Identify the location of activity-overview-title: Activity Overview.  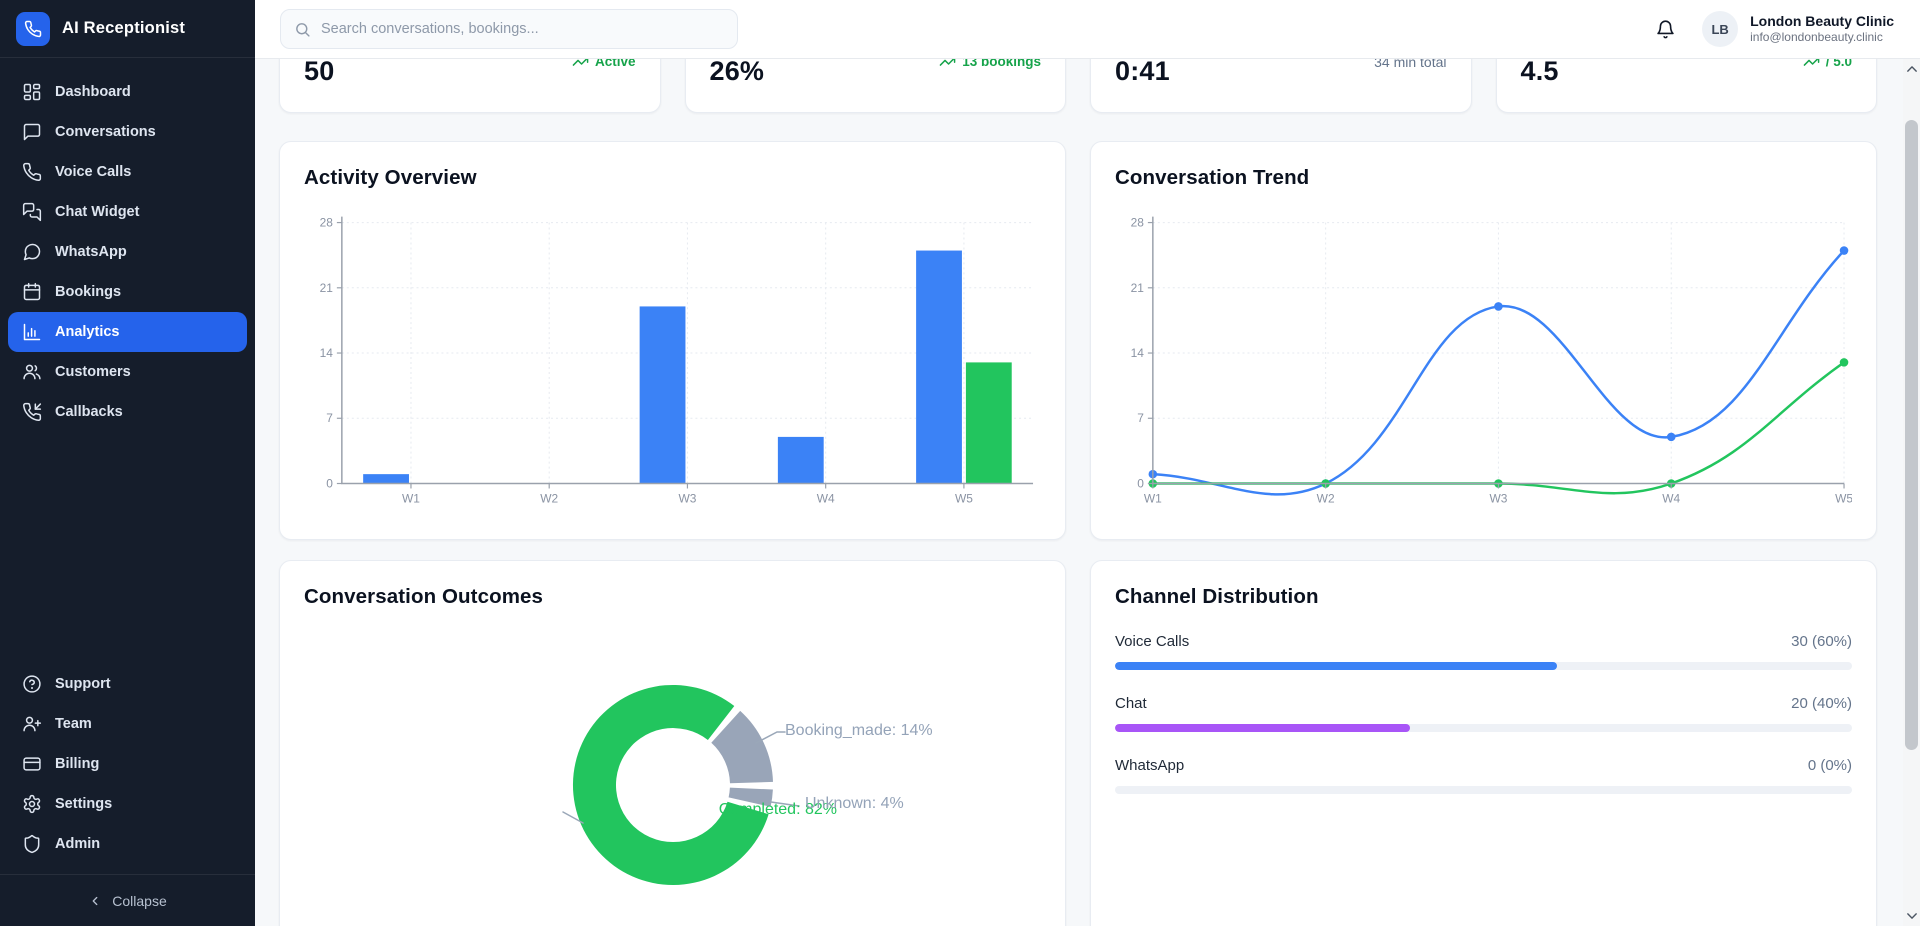
(390, 177).